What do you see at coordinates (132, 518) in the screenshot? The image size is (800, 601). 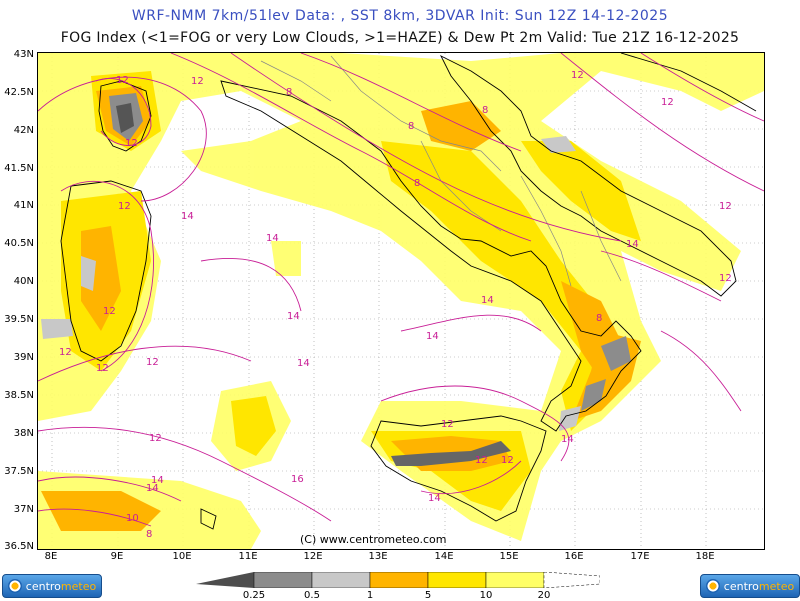 I see `contour-label: 10` at bounding box center [132, 518].